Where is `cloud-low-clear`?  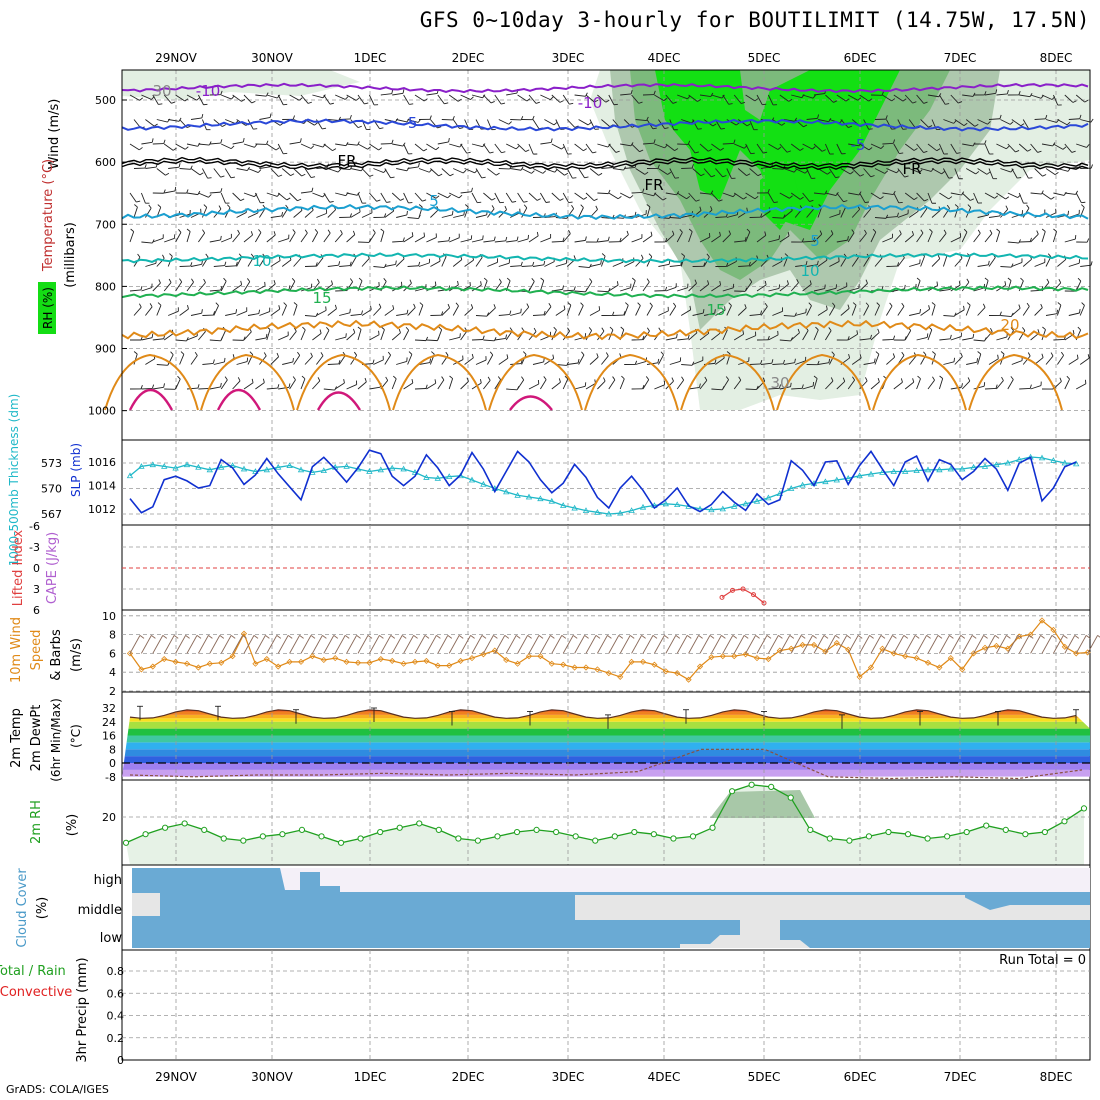
cloud-low-clear is located at coordinates (745, 934).